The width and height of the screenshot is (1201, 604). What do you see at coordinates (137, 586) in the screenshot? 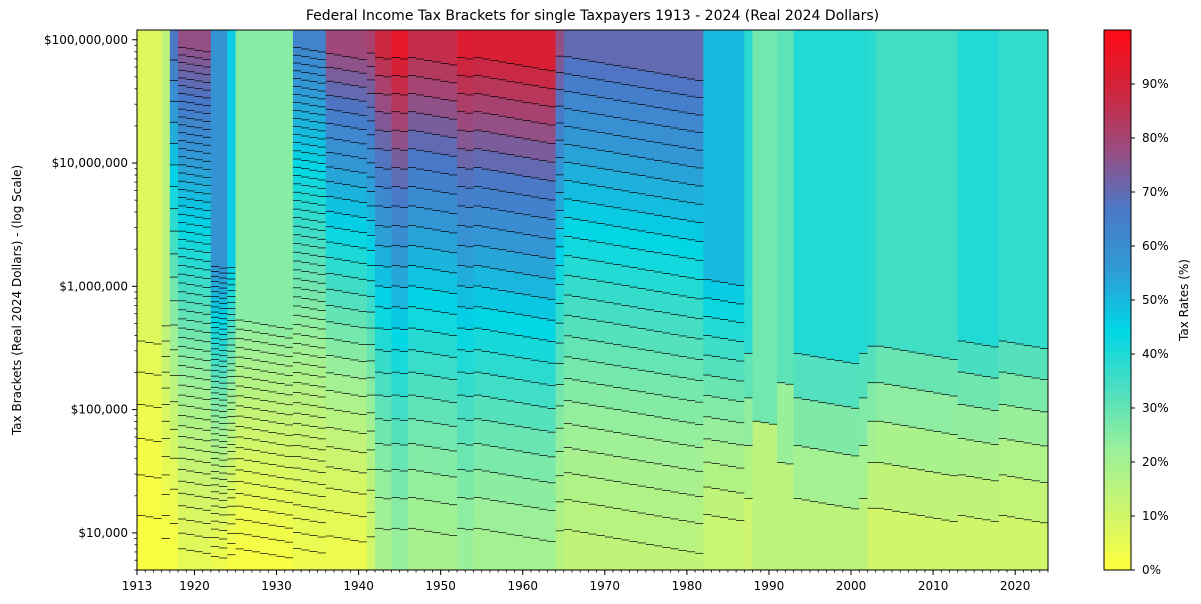
I see `x-tick-label: 1913` at bounding box center [137, 586].